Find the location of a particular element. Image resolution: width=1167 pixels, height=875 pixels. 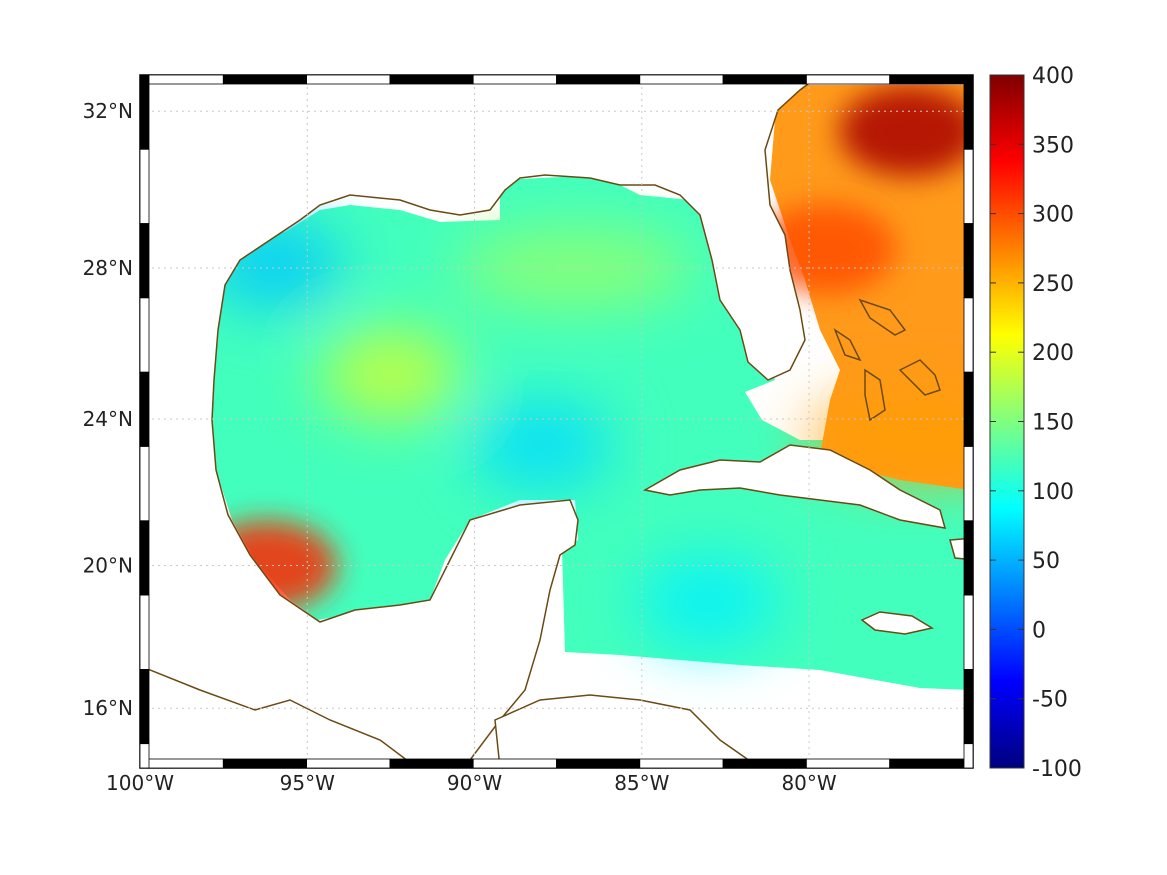

colorbar-tick-label: 0 is located at coordinates (1039, 630).